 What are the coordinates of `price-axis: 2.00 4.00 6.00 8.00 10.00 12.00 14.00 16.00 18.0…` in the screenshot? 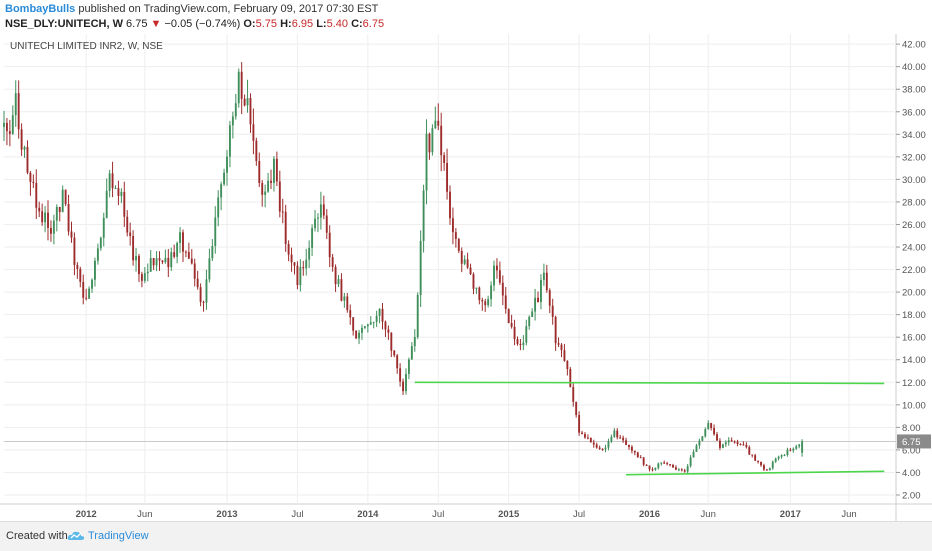 It's located at (913, 271).